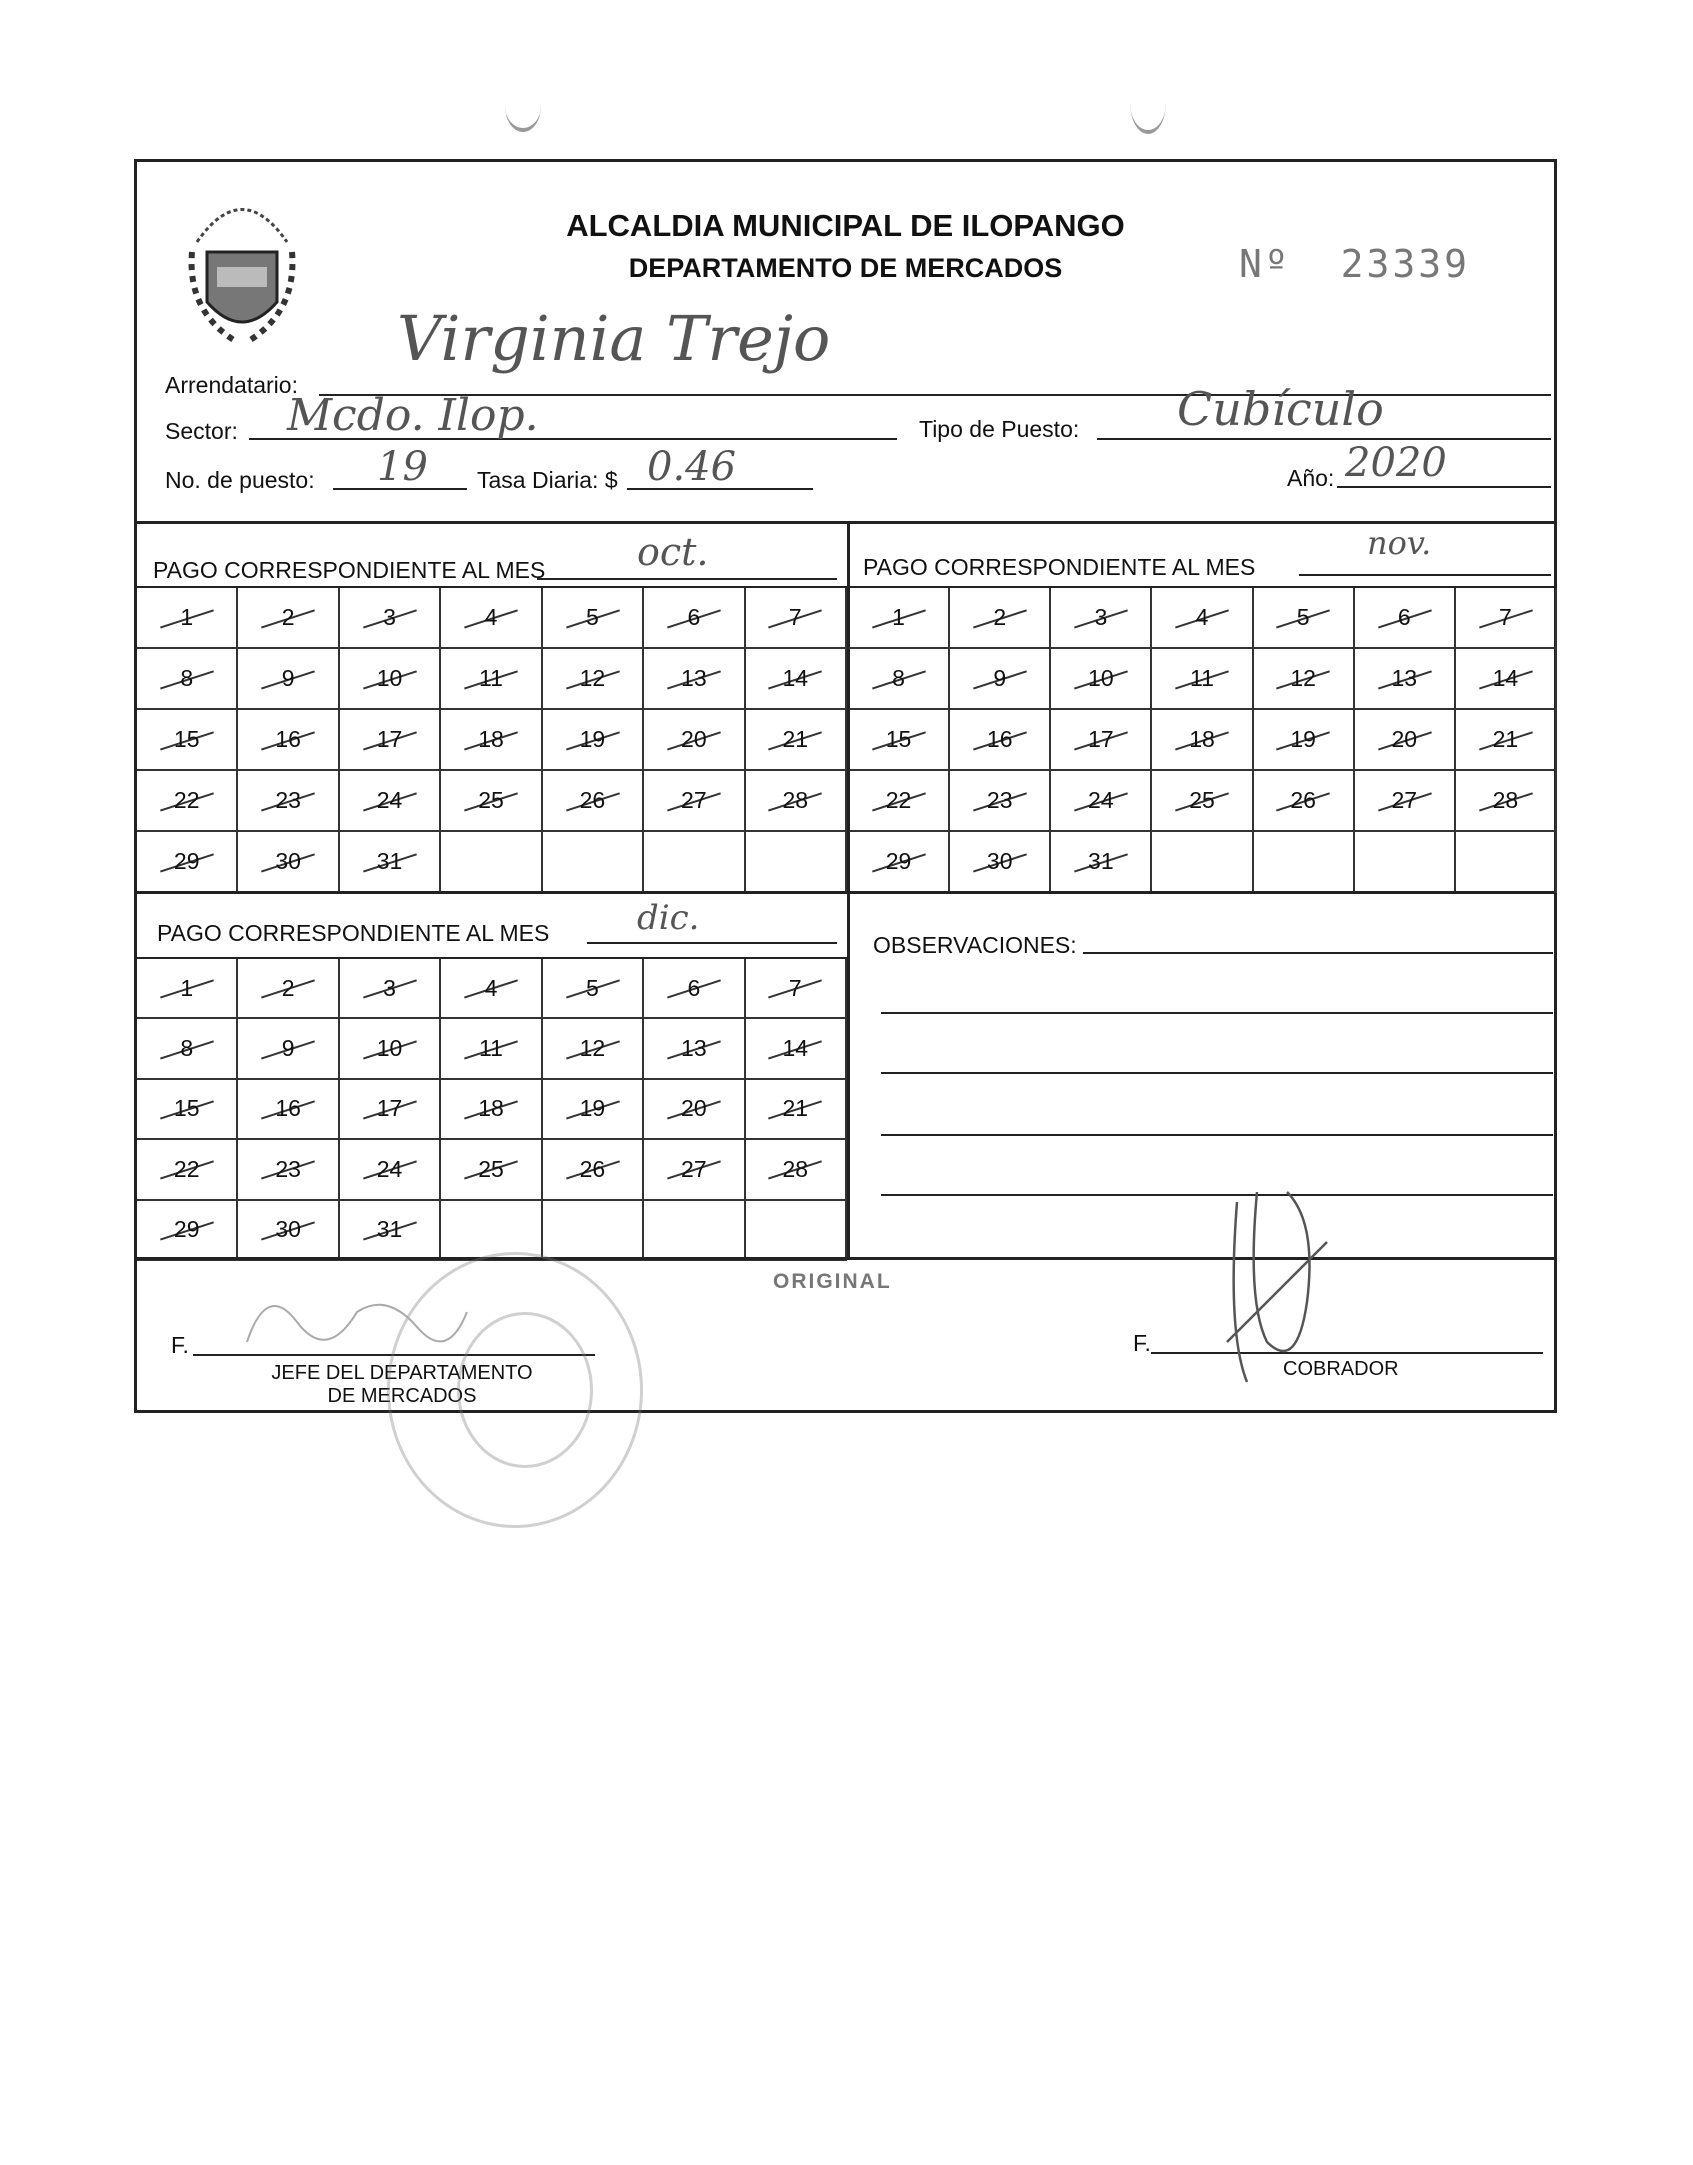 The height and width of the screenshot is (2165, 1693). What do you see at coordinates (288, 1108) in the screenshot?
I see `day-number: 16` at bounding box center [288, 1108].